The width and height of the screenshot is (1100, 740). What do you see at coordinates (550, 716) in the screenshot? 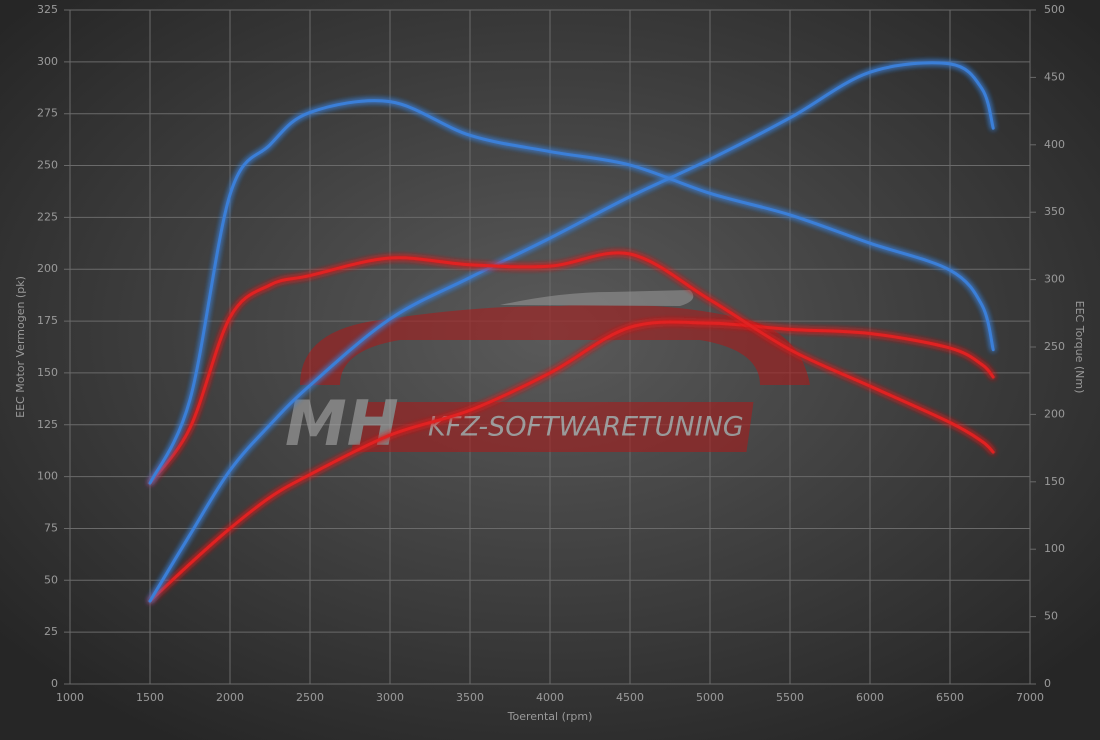
I see `x-axis-title: Toerental (rpm)` at bounding box center [550, 716].